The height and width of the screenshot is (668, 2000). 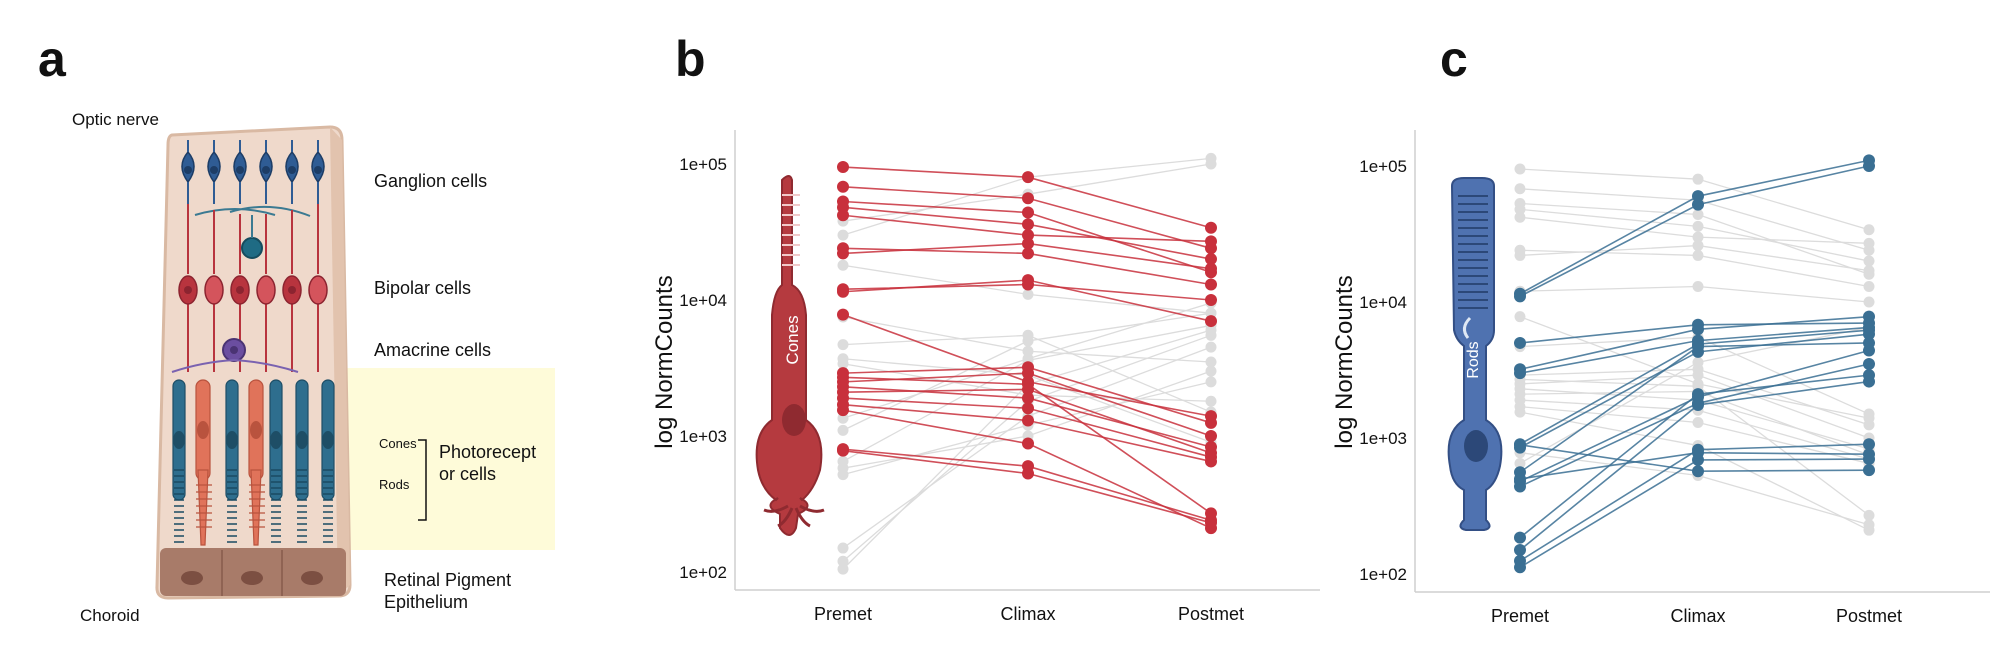 I want to click on chart-c-xtick-label: Premet, so click(x=1520, y=616).